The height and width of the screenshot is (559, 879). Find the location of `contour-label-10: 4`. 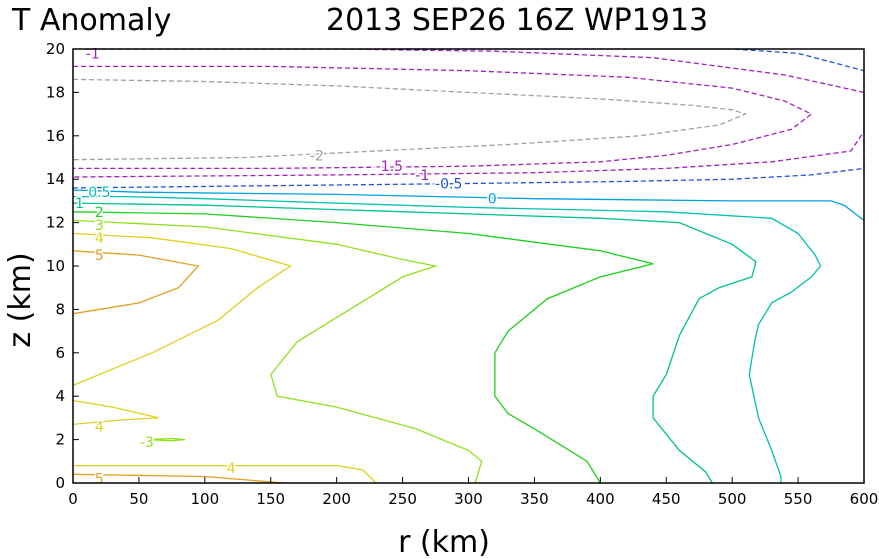

contour-label-10: 4 is located at coordinates (99, 239).